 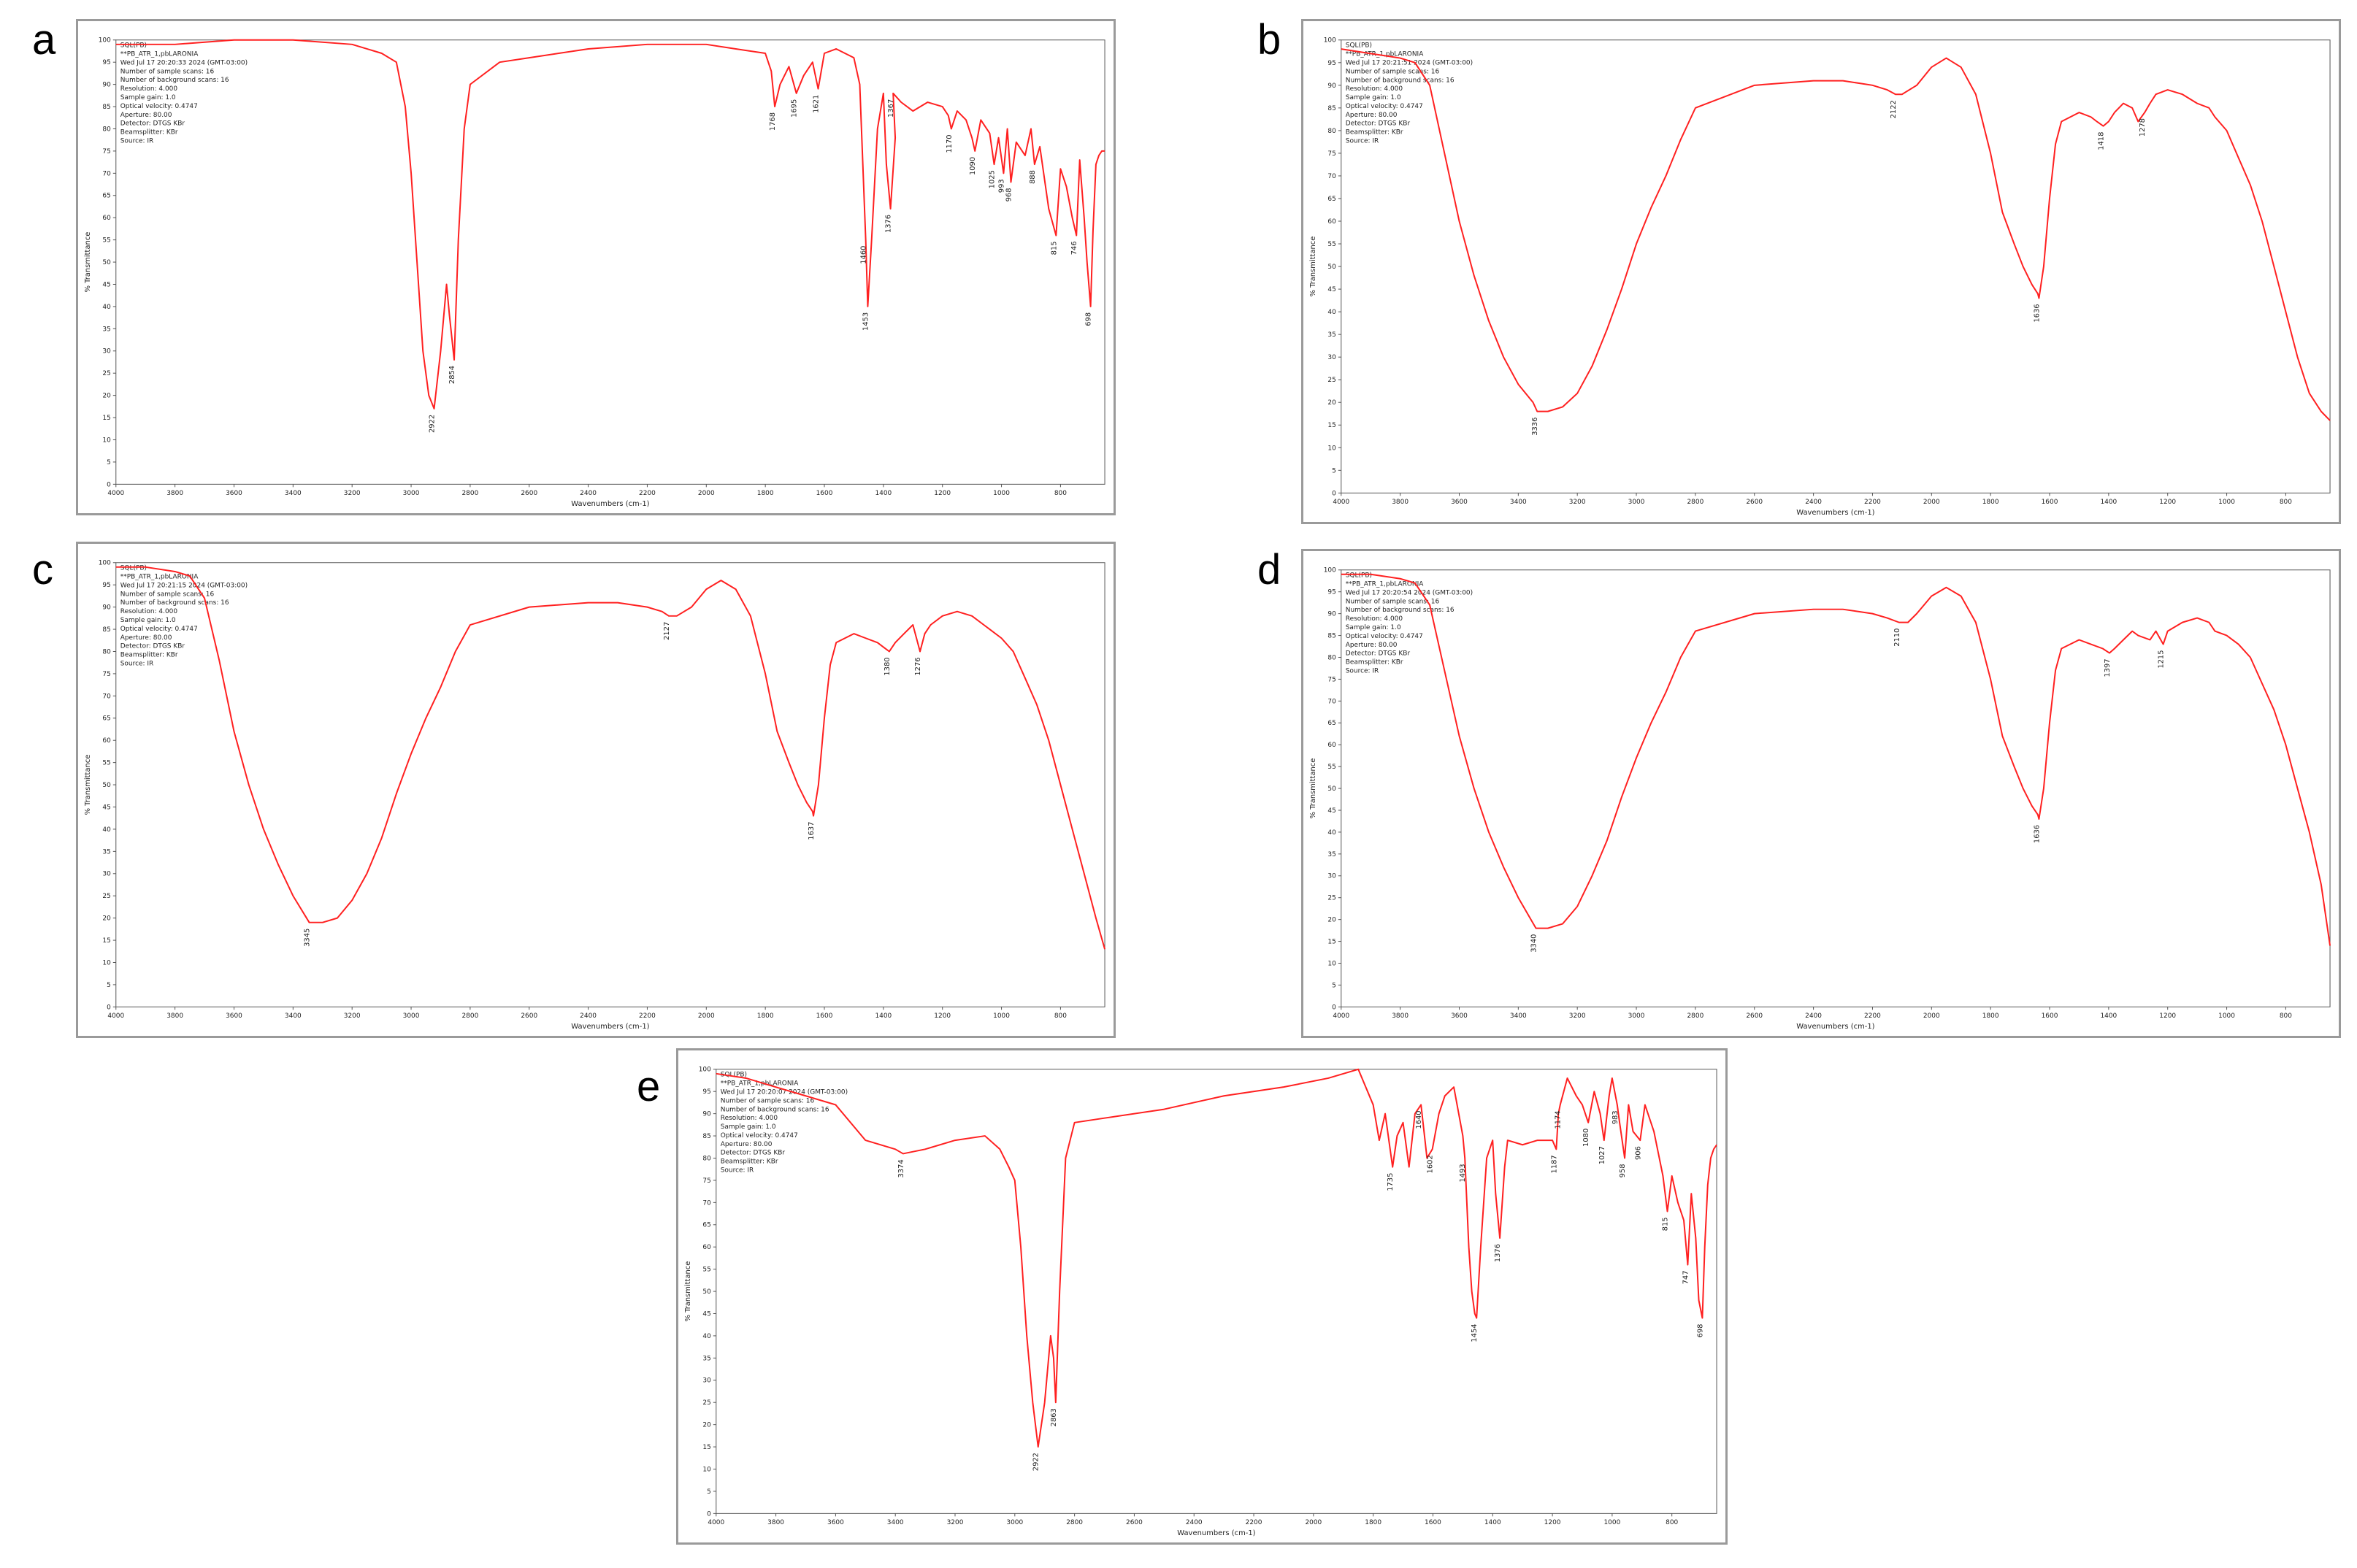 What do you see at coordinates (1990, 502) in the screenshot?
I see `x-tick-label: 1800` at bounding box center [1990, 502].